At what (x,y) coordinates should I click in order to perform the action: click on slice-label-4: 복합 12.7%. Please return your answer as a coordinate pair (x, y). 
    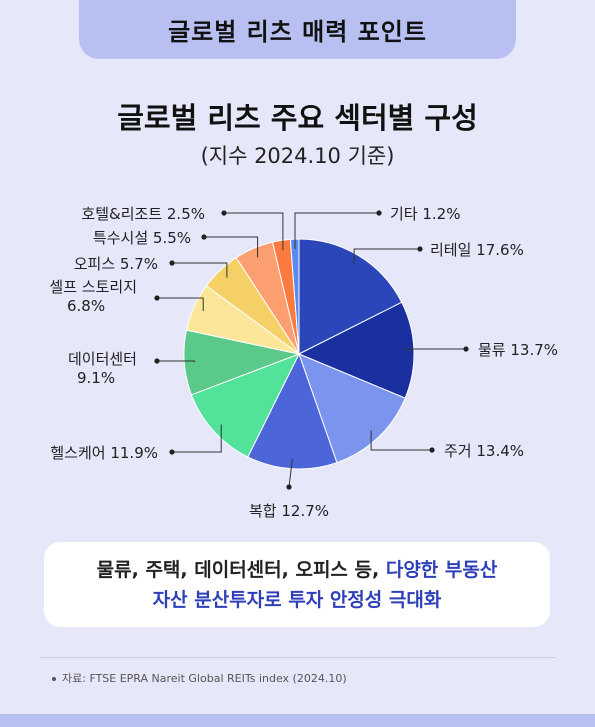
    Looking at the image, I should click on (289, 511).